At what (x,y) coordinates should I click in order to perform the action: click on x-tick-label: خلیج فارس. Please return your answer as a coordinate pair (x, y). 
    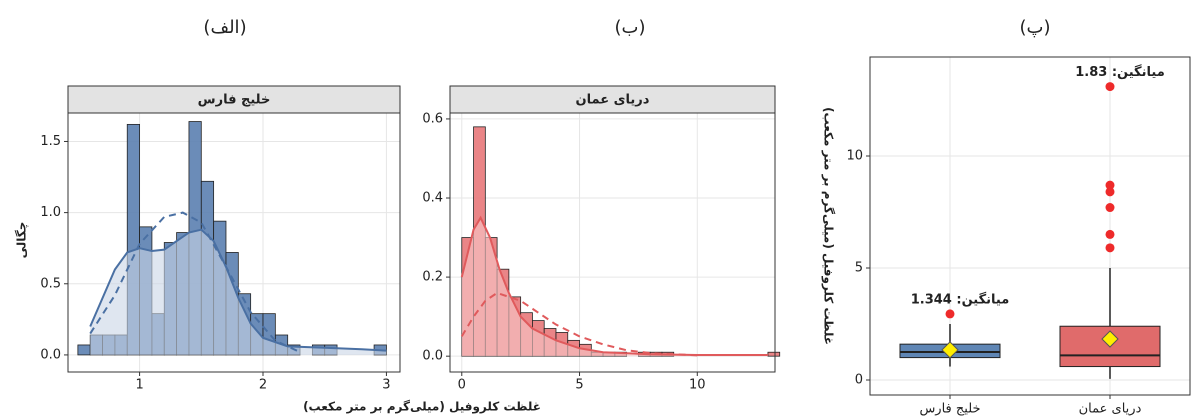
    Looking at the image, I should click on (949, 409).